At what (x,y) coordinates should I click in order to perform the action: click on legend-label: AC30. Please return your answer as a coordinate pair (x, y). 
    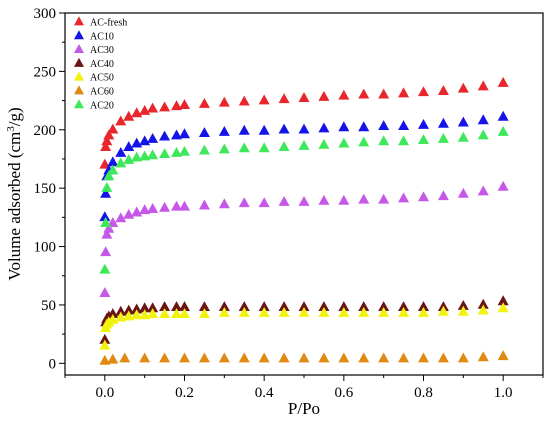
    Looking at the image, I should click on (102, 50).